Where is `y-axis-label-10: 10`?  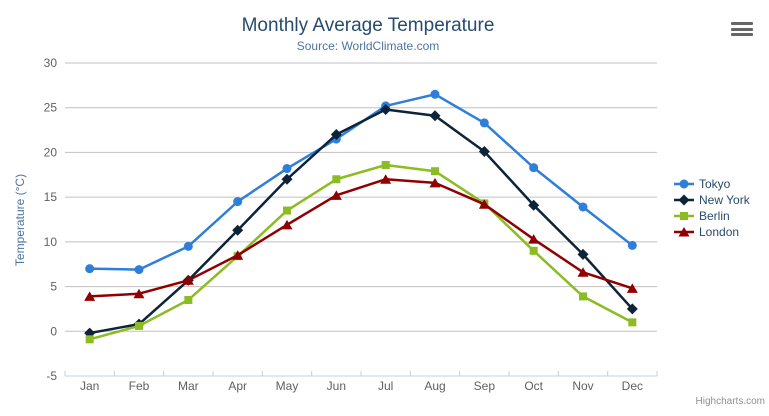
y-axis-label-10: 10 is located at coordinates (51, 242).